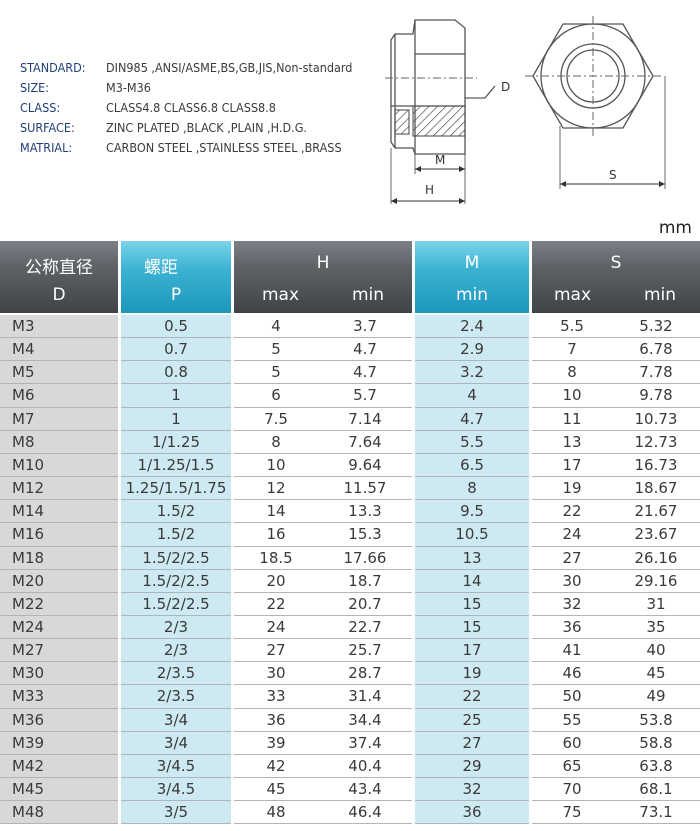 The height and width of the screenshot is (831, 700). Describe the element at coordinates (656, 372) in the screenshot. I see `cell-s-min: 7.78` at that location.